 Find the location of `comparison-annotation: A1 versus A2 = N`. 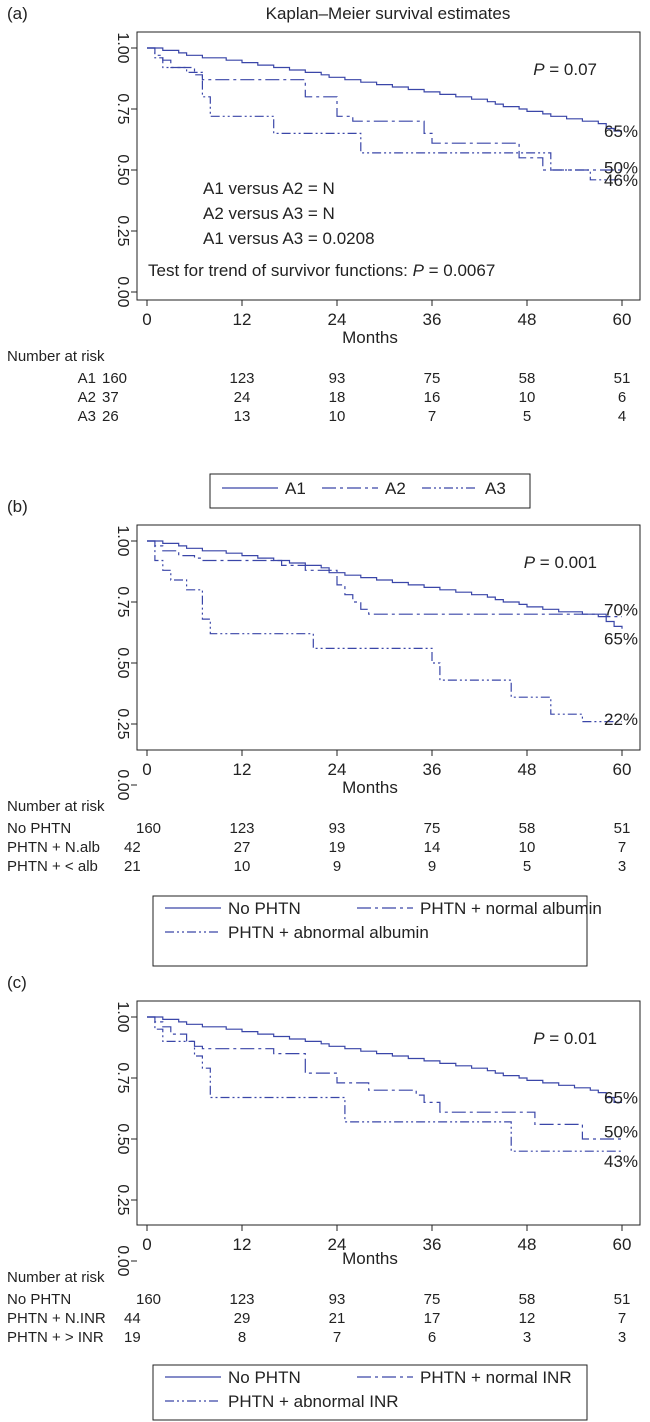

comparison-annotation: A1 versus A2 = N is located at coordinates (269, 188).